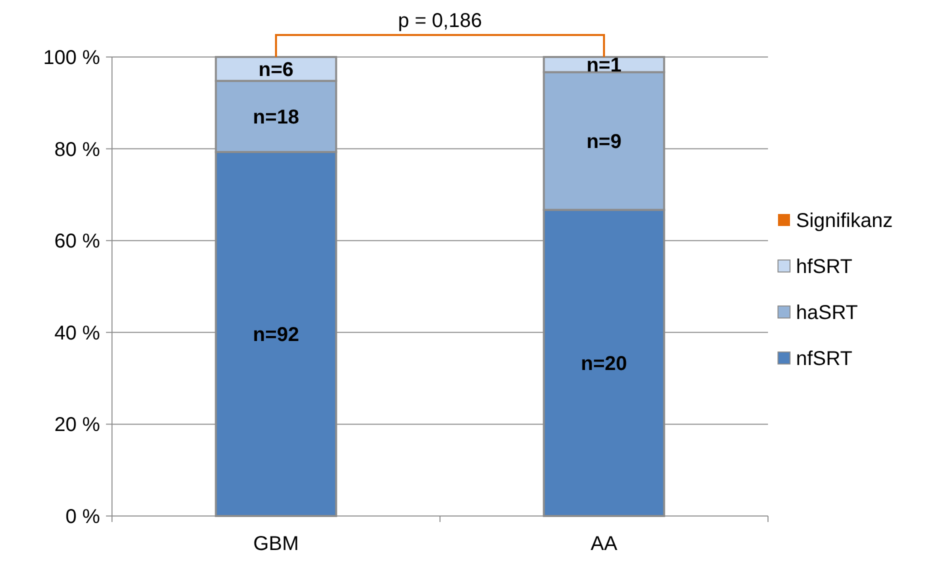 The image size is (934, 561). I want to click on x-tick-label: GBM, so click(276, 544).